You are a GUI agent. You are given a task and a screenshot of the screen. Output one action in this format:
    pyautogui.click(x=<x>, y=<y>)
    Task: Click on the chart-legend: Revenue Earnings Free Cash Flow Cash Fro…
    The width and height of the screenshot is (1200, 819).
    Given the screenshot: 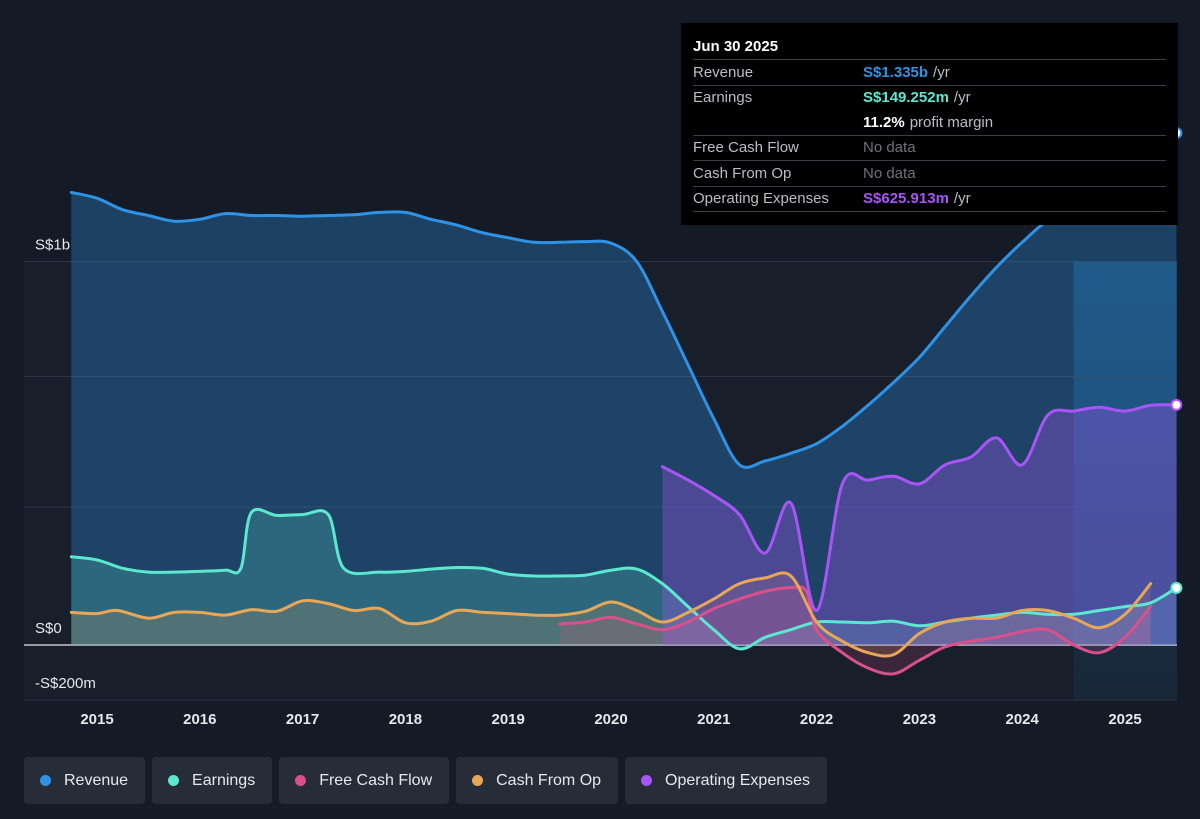 What is the action you would take?
    pyautogui.click(x=426, y=780)
    